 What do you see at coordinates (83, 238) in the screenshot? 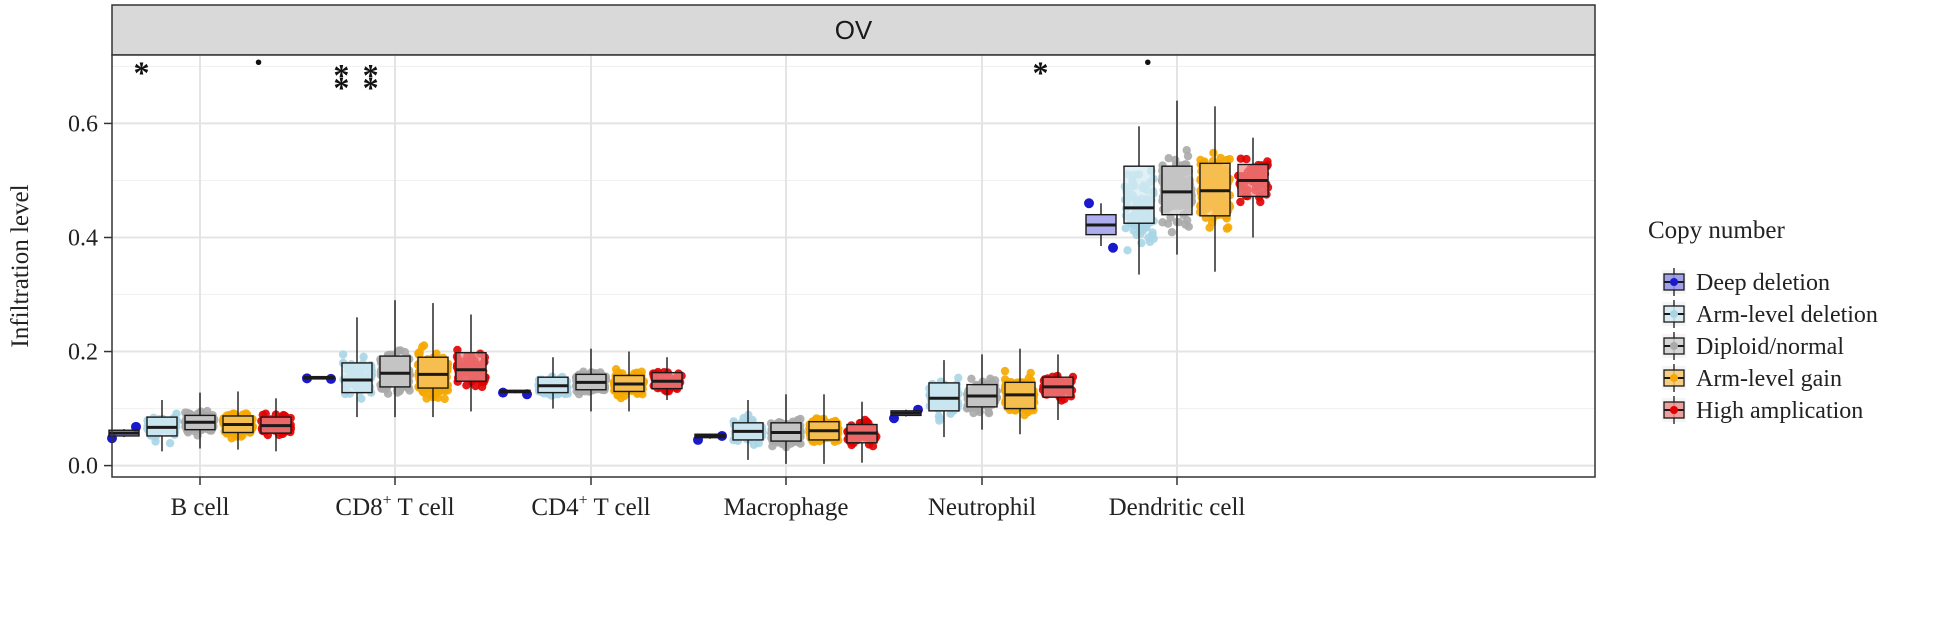
I see `y-tick-label: 0.4` at bounding box center [83, 238].